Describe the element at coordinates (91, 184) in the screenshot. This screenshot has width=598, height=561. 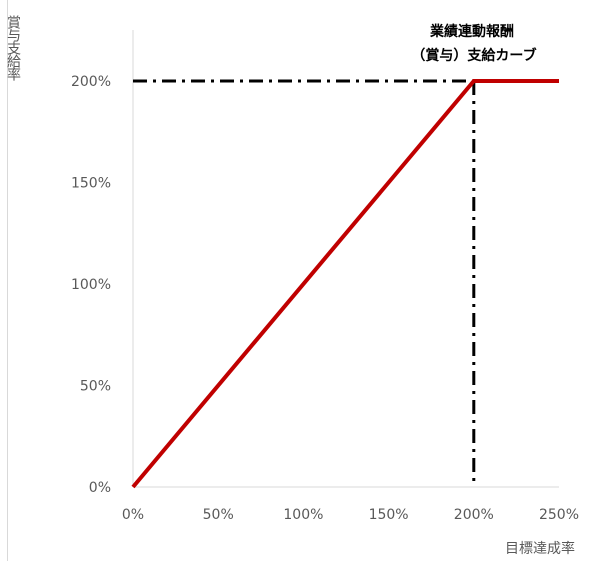
I see `y-tick-label: 150%` at that location.